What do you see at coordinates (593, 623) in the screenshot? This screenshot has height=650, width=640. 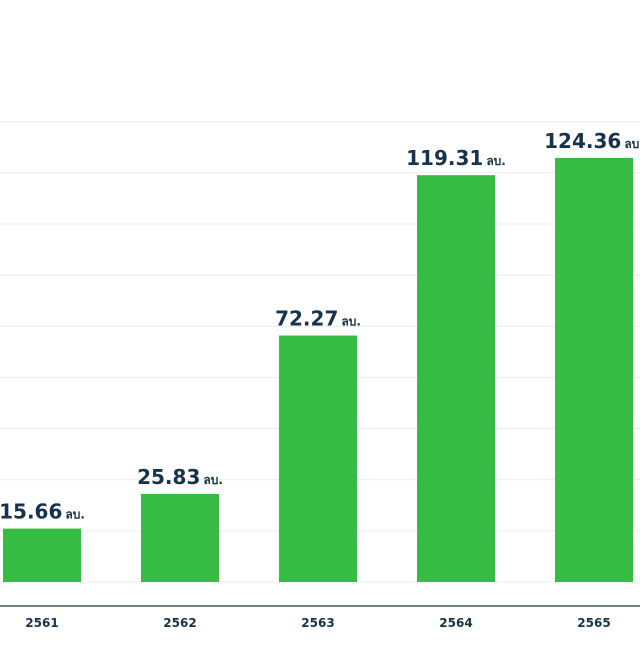 I see `x-tick-label-2565: 2565` at bounding box center [593, 623].